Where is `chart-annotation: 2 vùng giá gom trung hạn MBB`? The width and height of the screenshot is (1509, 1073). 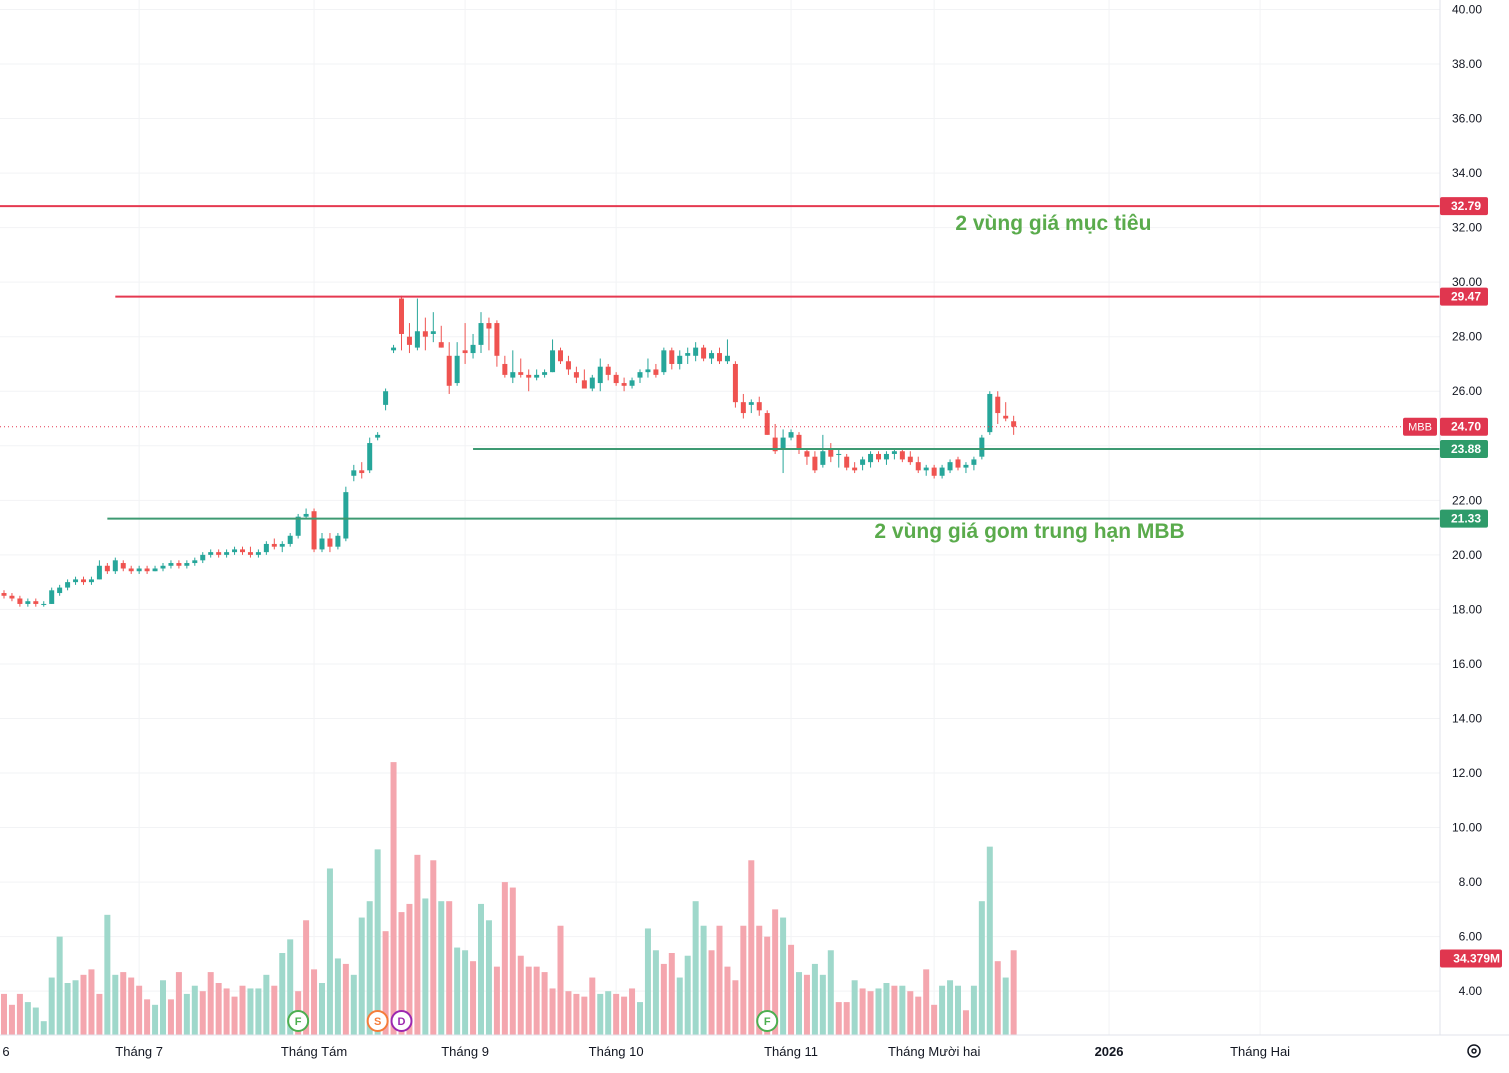
chart-annotation: 2 vùng giá gom trung hạn MBB is located at coordinates (1029, 532).